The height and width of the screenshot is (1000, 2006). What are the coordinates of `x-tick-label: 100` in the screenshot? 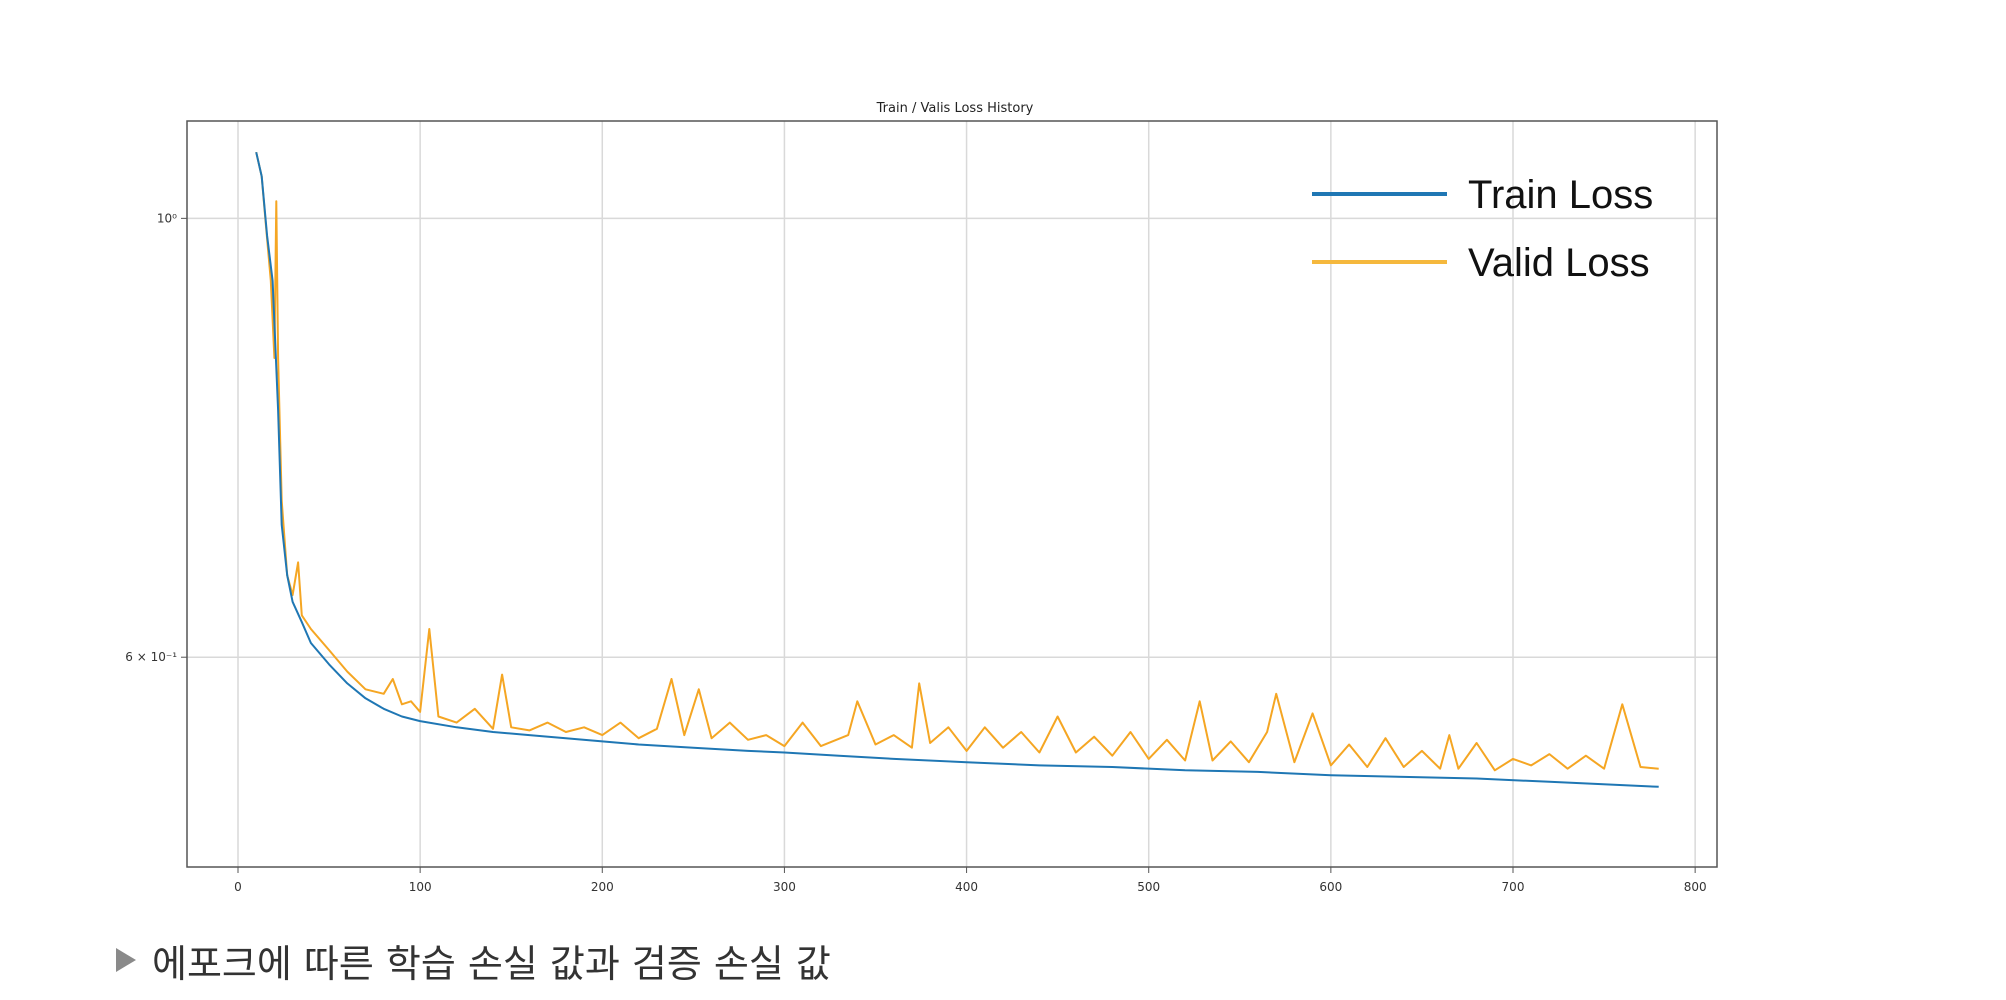 It's located at (420, 887).